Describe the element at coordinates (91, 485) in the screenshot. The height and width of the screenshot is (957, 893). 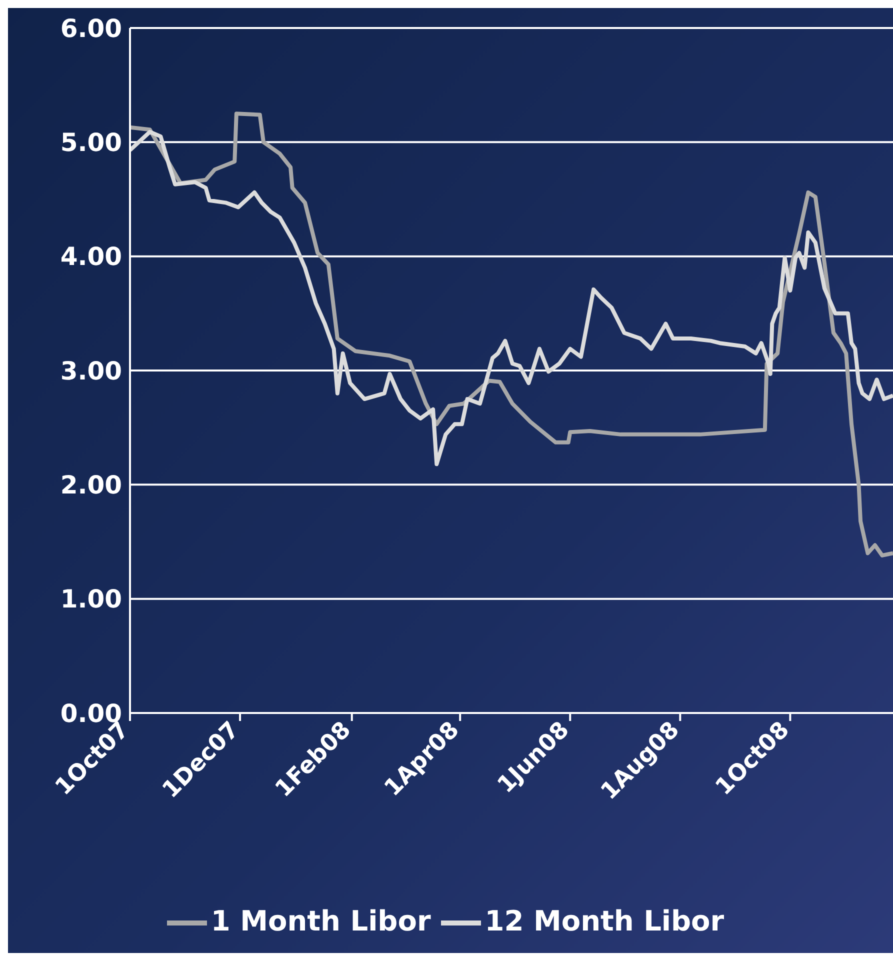
I see `y-tick-label: 2.00` at that location.